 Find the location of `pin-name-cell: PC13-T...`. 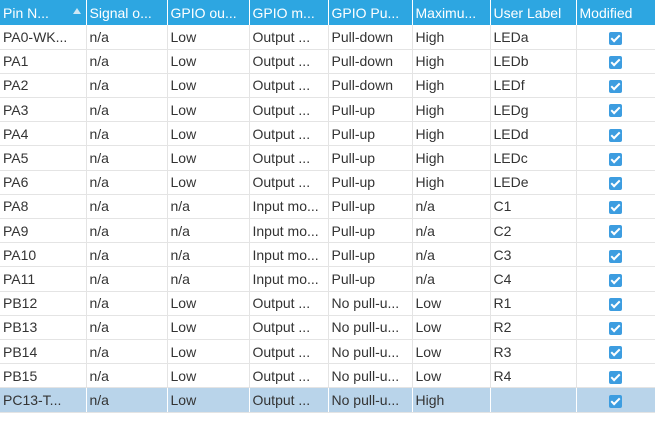

pin-name-cell: PC13-T... is located at coordinates (43, 400).